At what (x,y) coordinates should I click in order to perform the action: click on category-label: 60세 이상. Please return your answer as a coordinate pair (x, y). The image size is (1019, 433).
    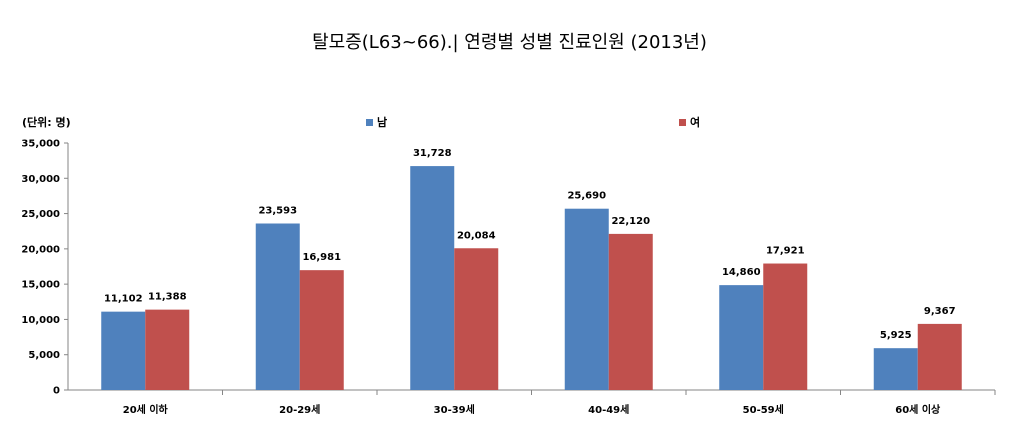
    Looking at the image, I should click on (918, 409).